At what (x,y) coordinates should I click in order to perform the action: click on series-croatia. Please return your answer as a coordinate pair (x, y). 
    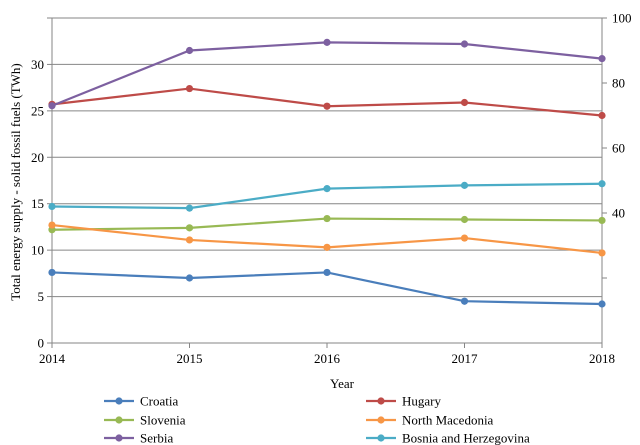
    Looking at the image, I should click on (327, 288).